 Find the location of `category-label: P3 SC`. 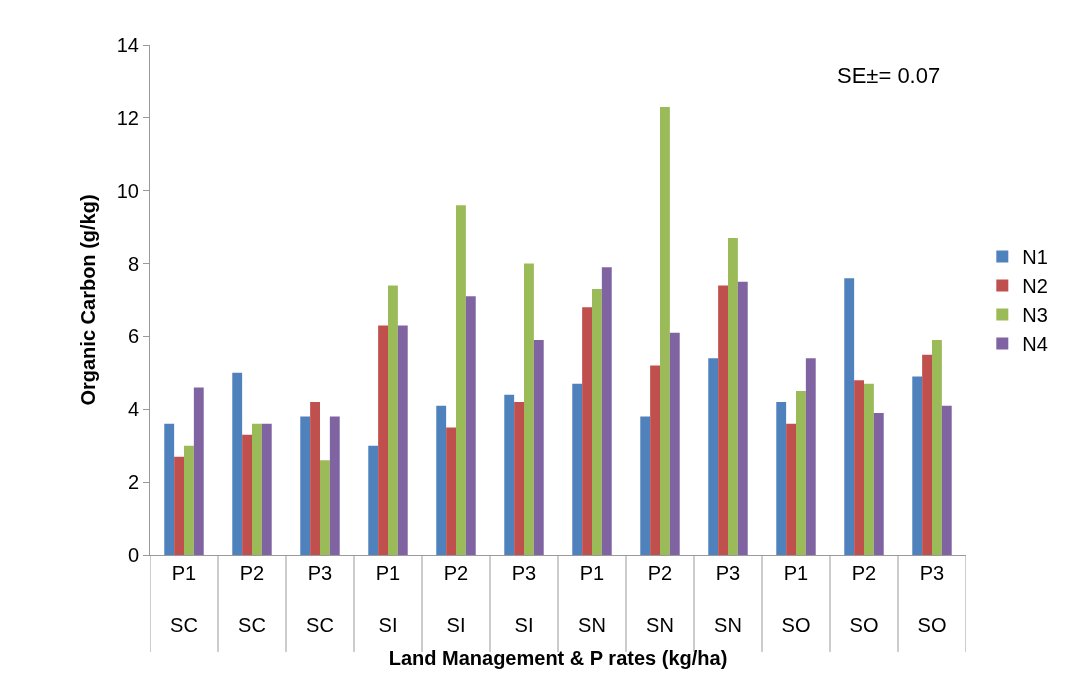

category-label: P3 SC is located at coordinates (320, 599).